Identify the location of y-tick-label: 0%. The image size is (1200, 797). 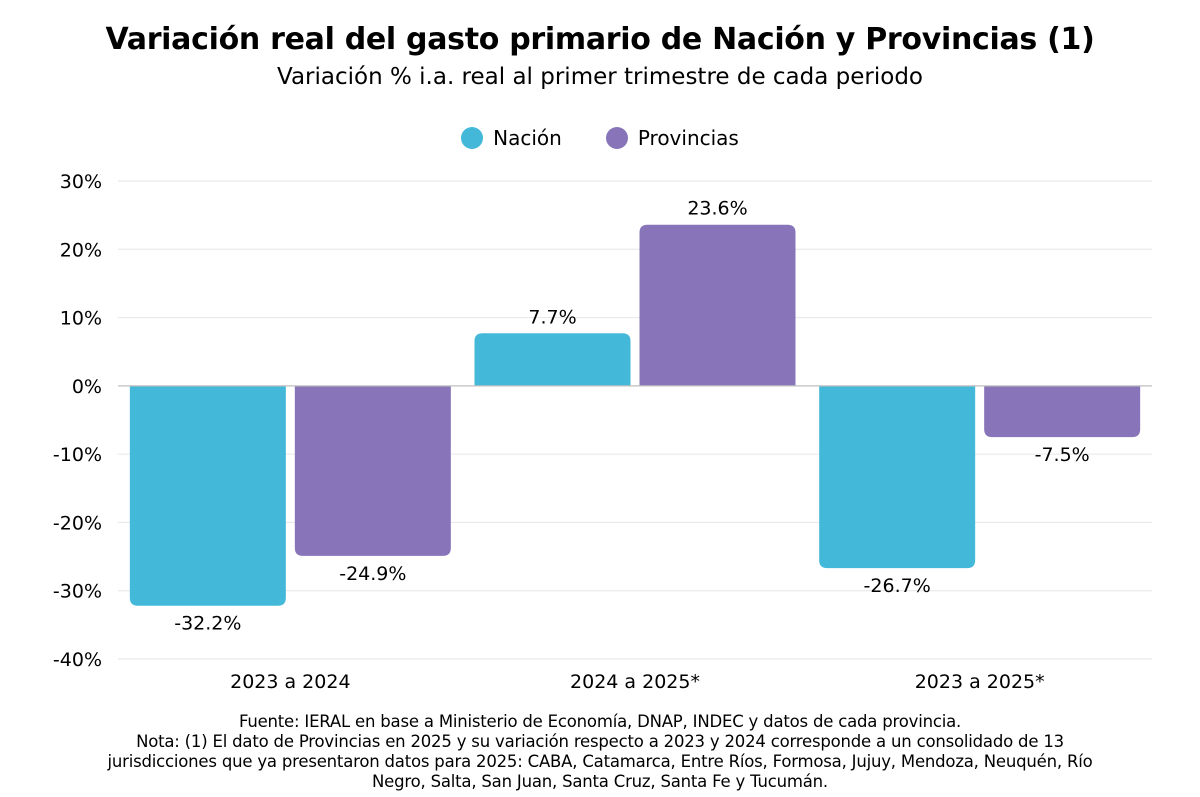
(87, 387).